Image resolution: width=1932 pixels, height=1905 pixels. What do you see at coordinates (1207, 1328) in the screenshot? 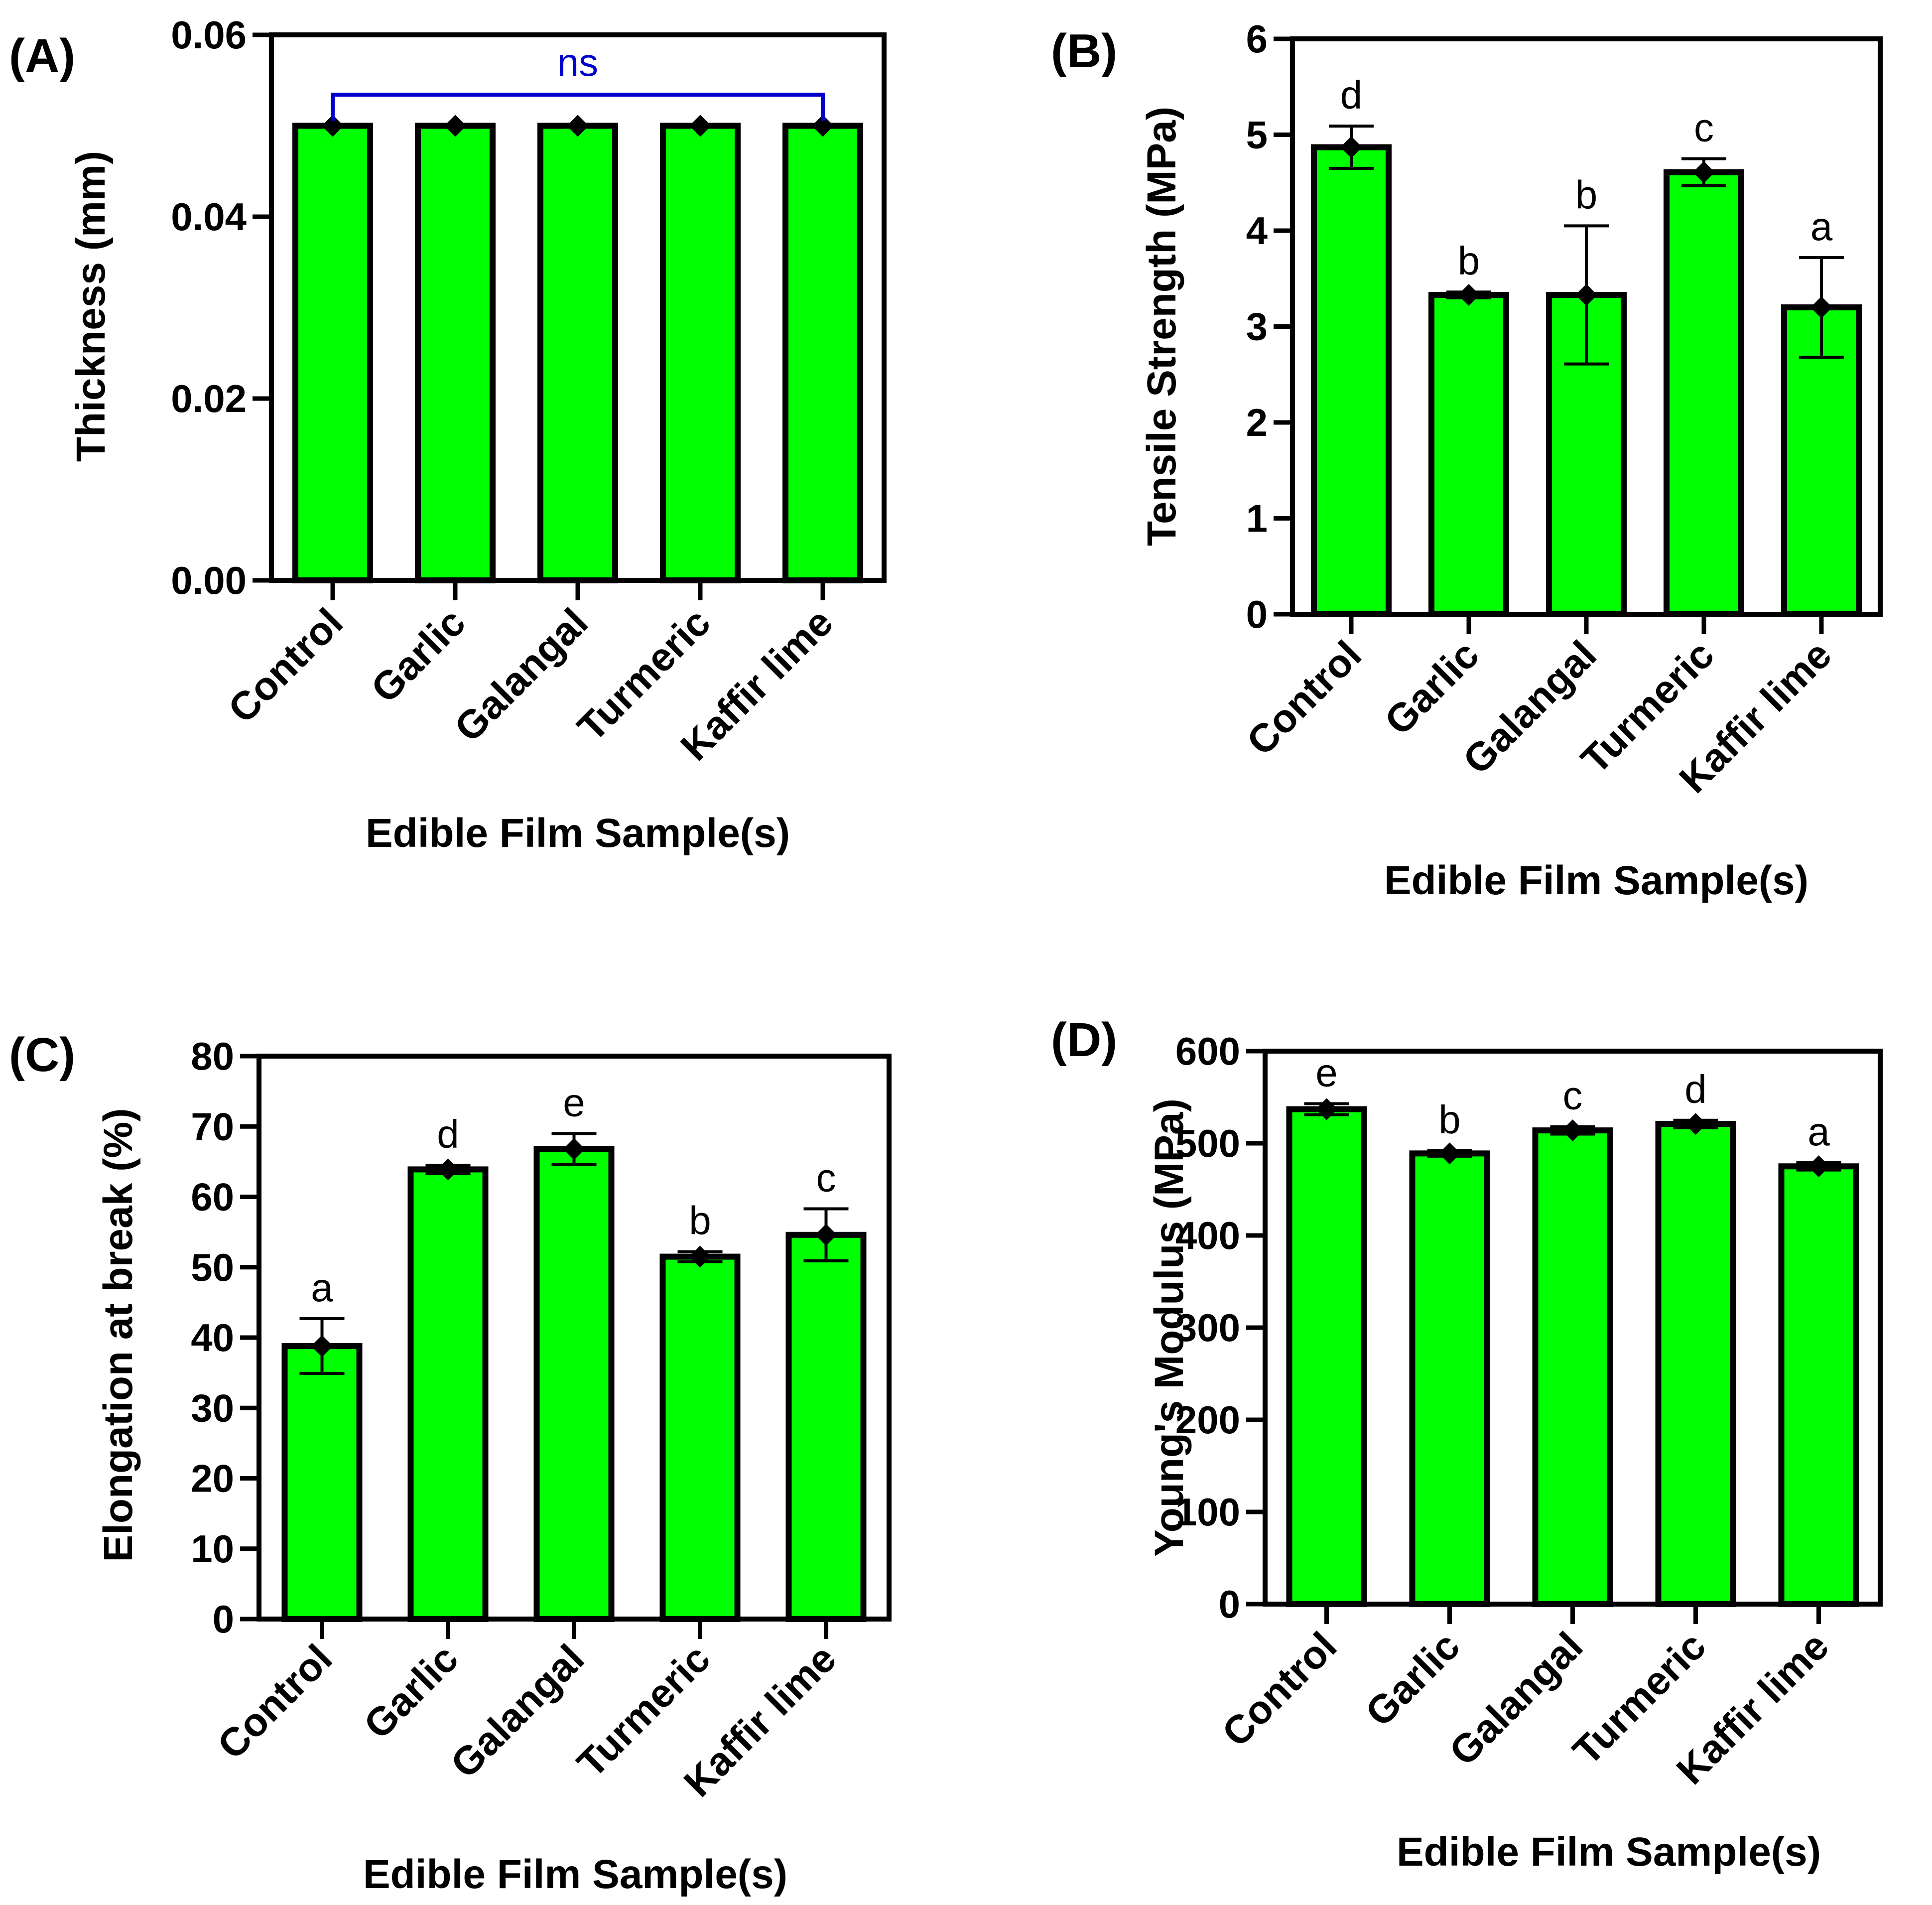
I see `y-tick-label: 300` at bounding box center [1207, 1328].